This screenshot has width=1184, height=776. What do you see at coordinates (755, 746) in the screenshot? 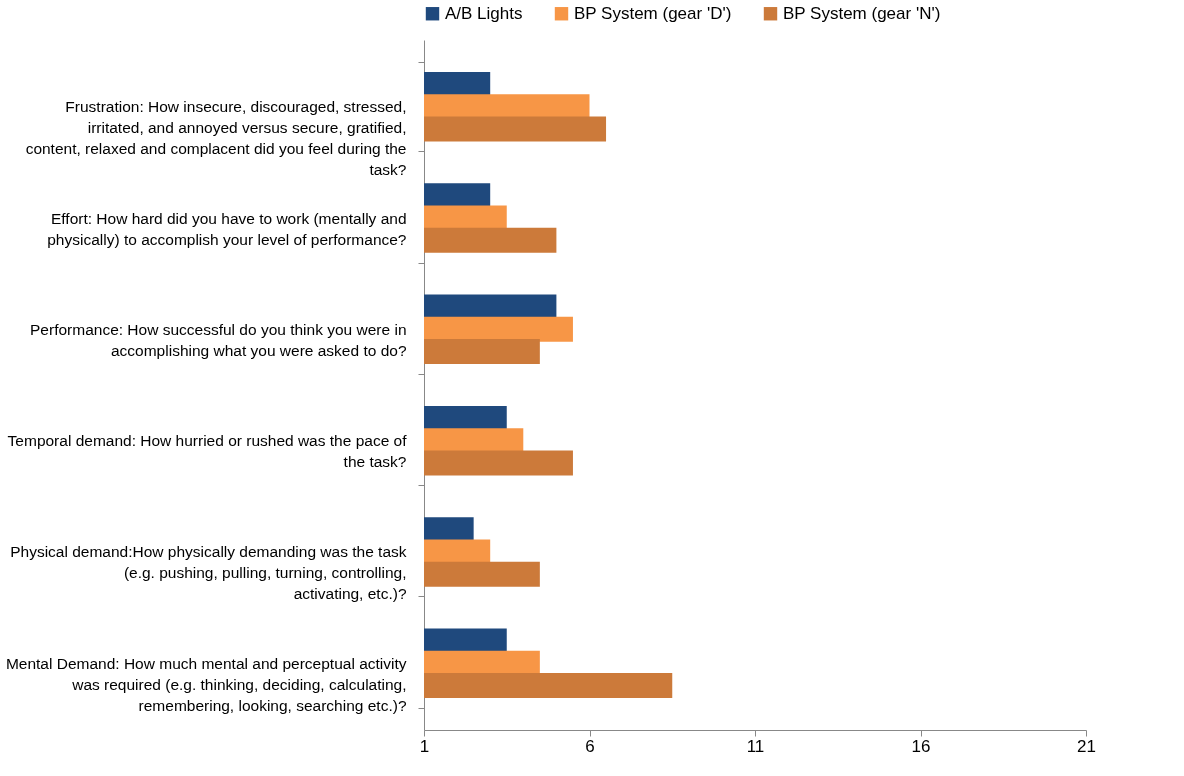
I see `x-tick-label: 11` at bounding box center [755, 746].